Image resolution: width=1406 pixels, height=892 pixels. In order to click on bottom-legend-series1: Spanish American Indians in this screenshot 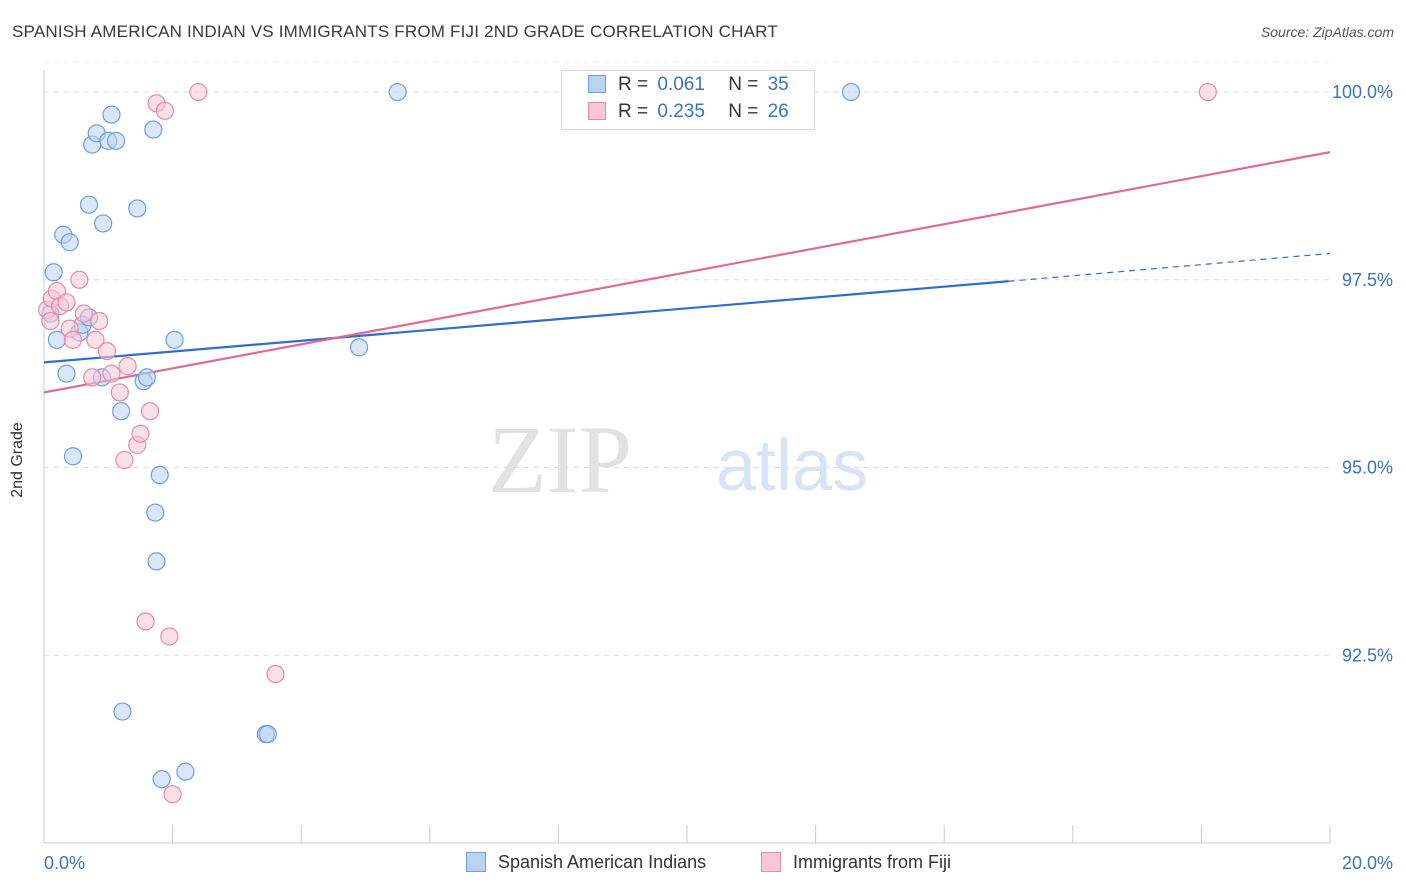, I will do `click(586, 862)`.